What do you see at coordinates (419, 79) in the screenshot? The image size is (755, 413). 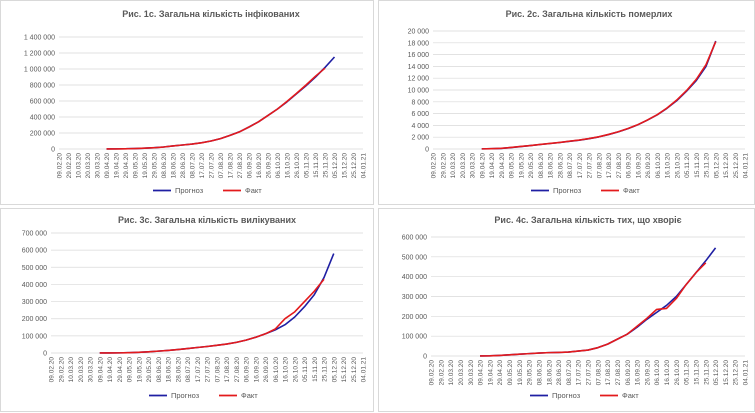 I see `y-tick-label: 12 000` at bounding box center [419, 79].